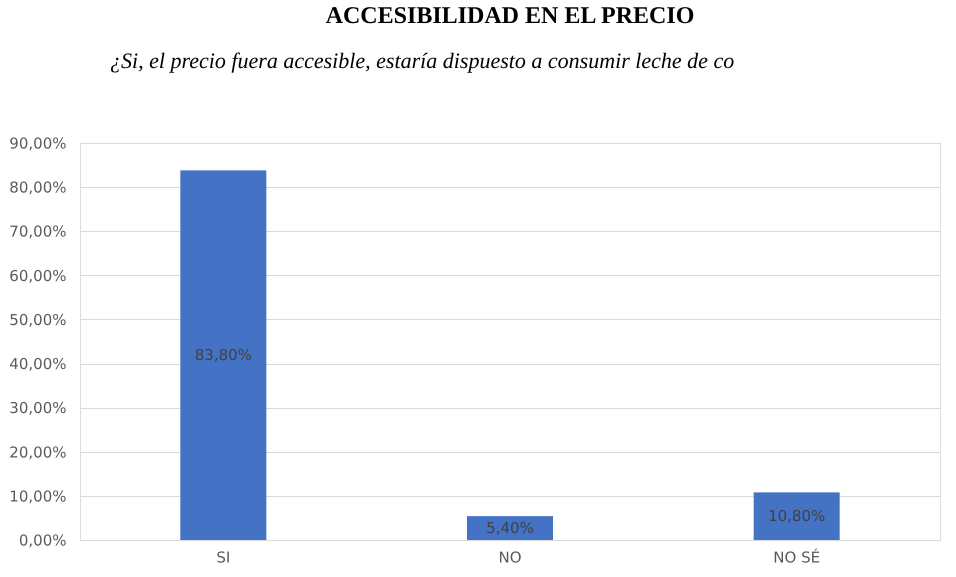  What do you see at coordinates (796, 557) in the screenshot?
I see `x-tick-label: NO SÉ` at bounding box center [796, 557].